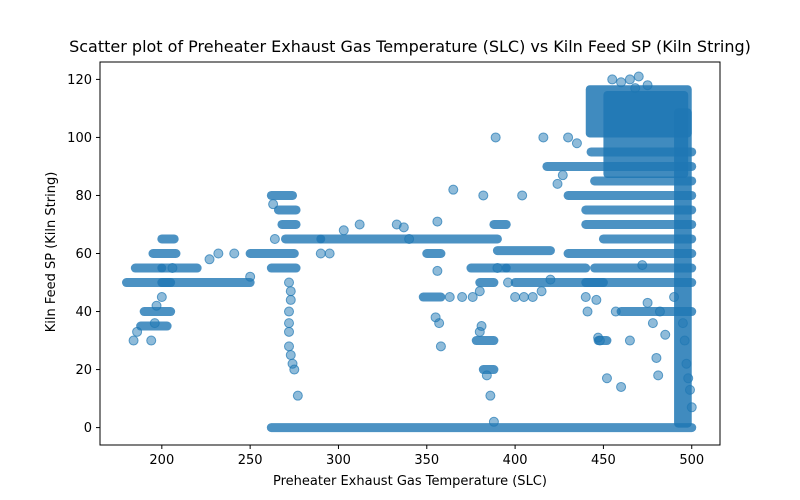 The image size is (800, 500). I want to click on y-tick-label: 60, so click(83, 254).